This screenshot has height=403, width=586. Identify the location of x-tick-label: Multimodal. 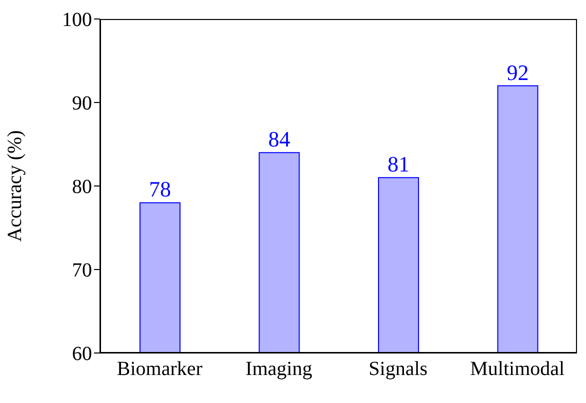
(518, 369).